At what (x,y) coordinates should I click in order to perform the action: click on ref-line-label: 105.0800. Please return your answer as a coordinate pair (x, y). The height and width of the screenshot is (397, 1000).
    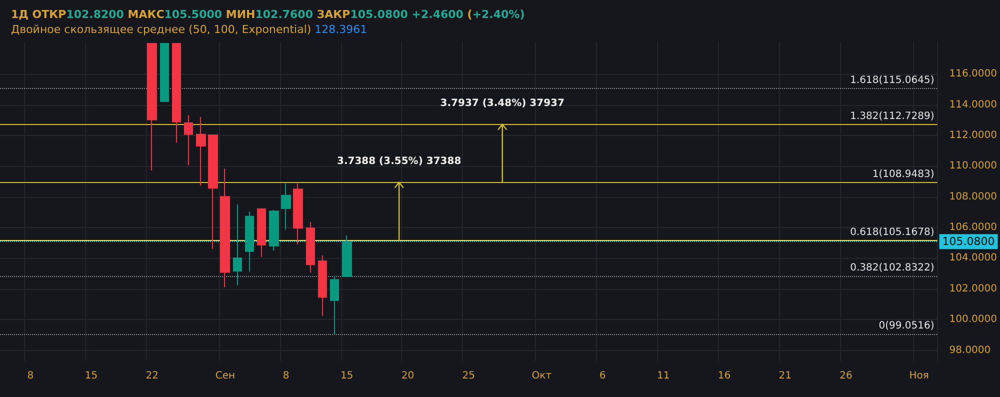
    Looking at the image, I should click on (968, 241).